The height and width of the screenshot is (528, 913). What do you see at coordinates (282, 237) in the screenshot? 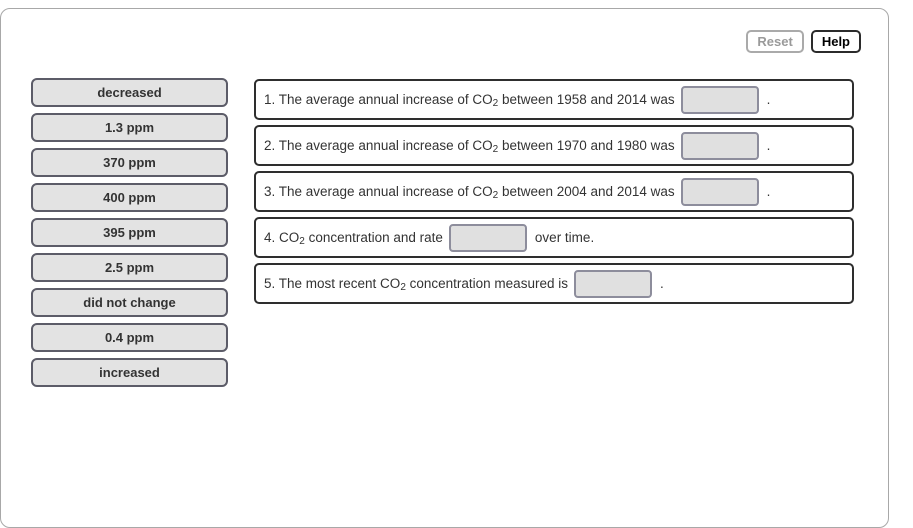
I see `statement-4-text: 4. CO` at bounding box center [282, 237].